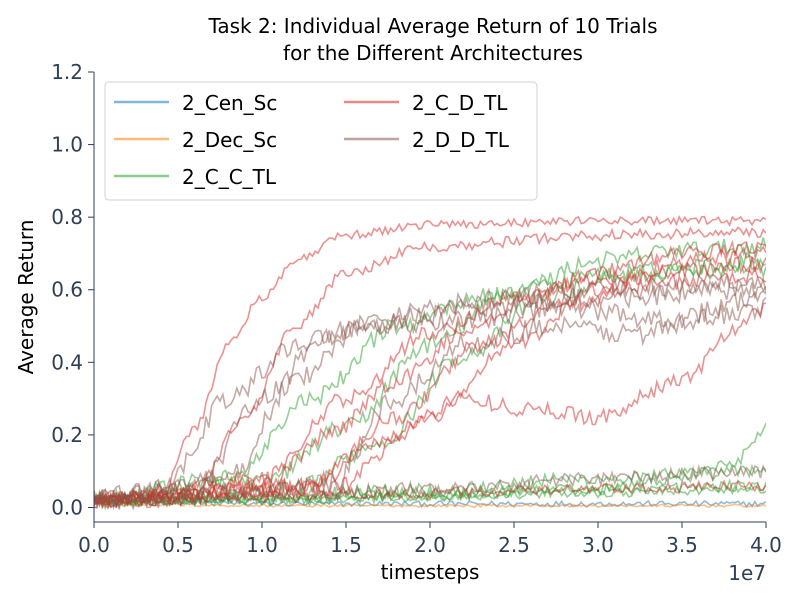  Describe the element at coordinates (94, 545) in the screenshot. I see `x-tick-label: 0.0` at that location.